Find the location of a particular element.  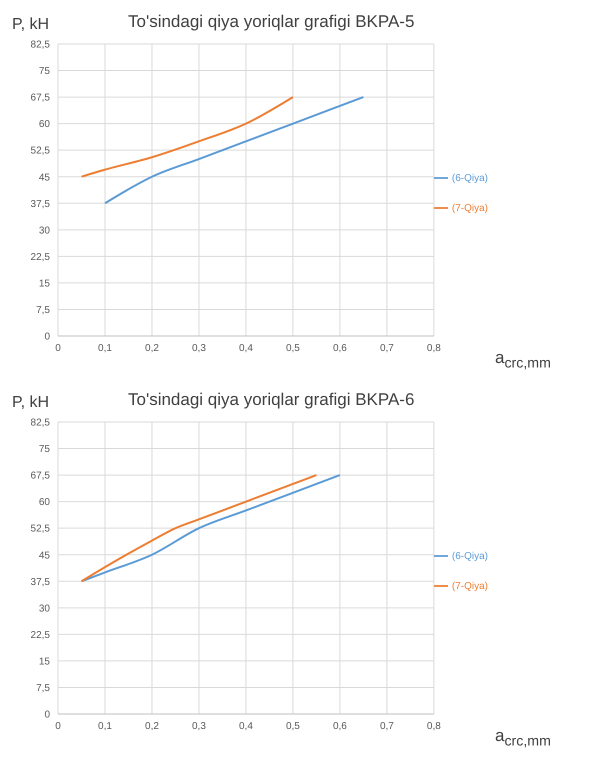

chart-title: To'sindagi qiya yoriqlar grafigi BKPA-6 is located at coordinates (271, 400).